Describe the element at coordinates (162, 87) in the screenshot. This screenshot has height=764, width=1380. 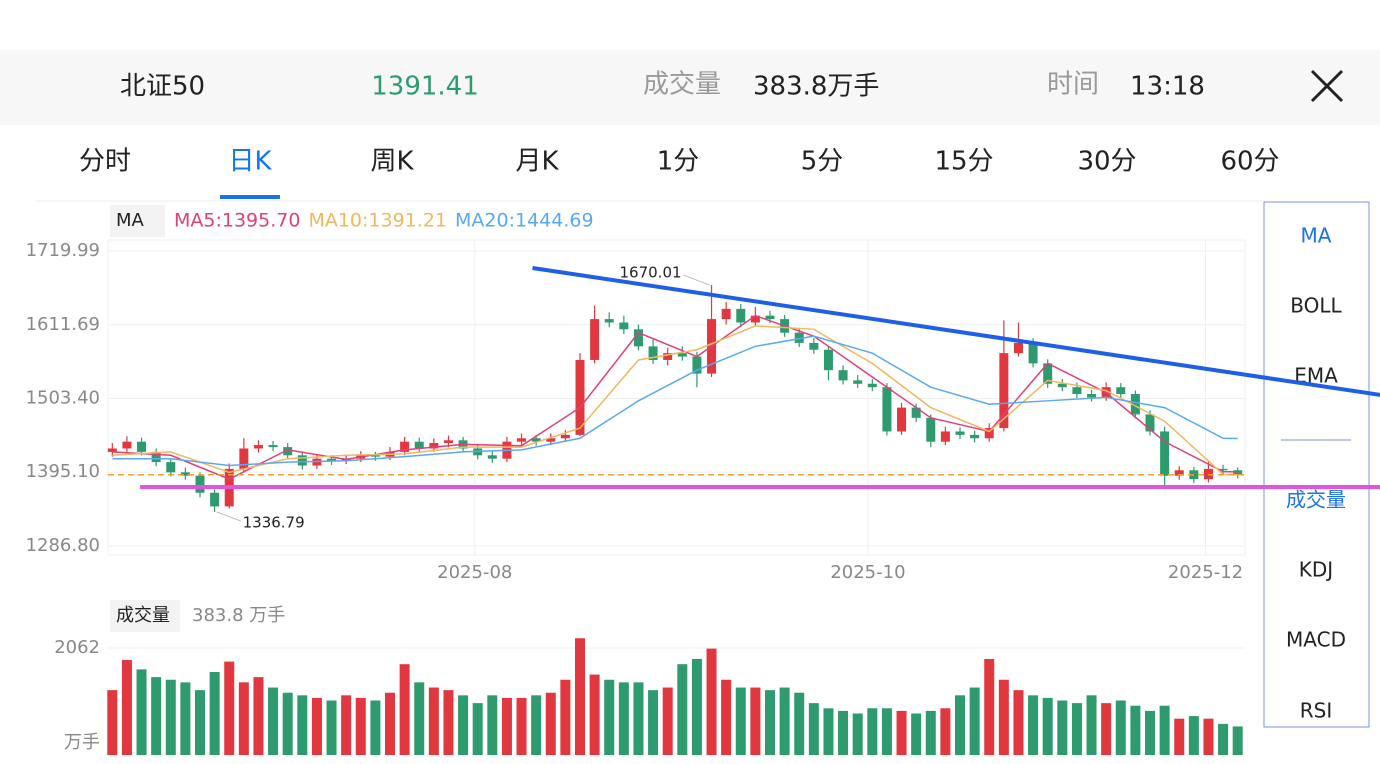
I see `index-name: 北证50` at that location.